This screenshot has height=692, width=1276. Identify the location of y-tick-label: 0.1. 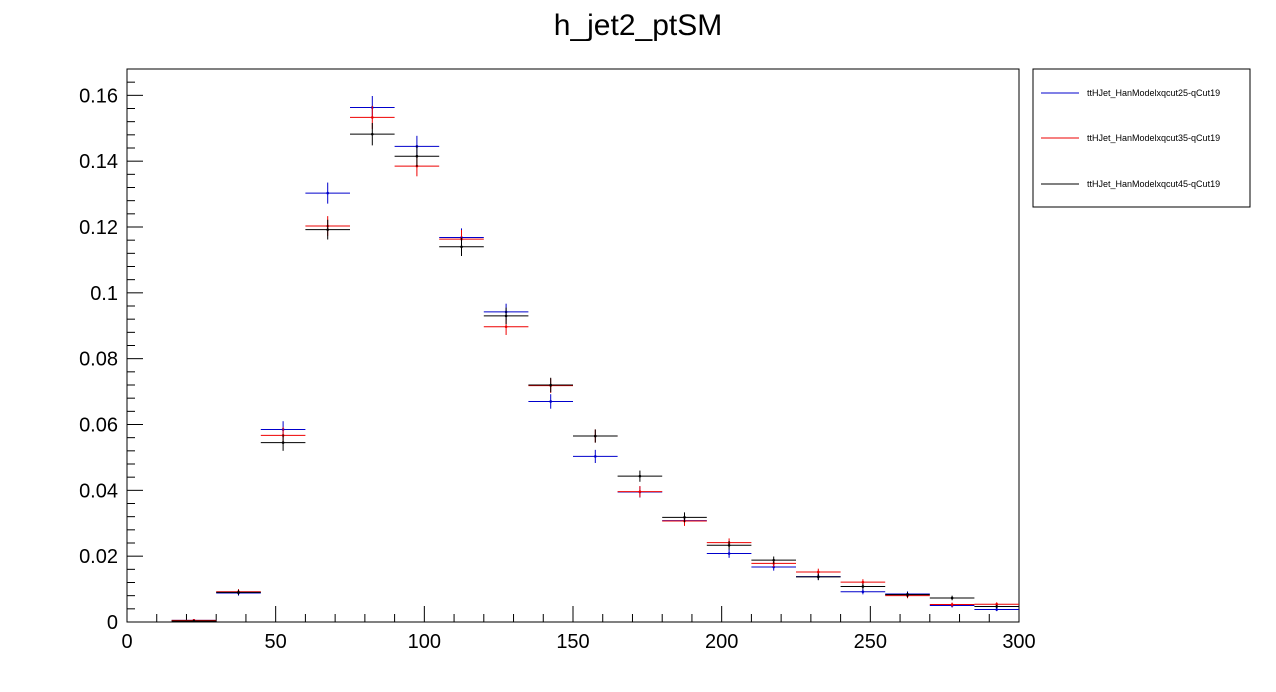
(104, 294).